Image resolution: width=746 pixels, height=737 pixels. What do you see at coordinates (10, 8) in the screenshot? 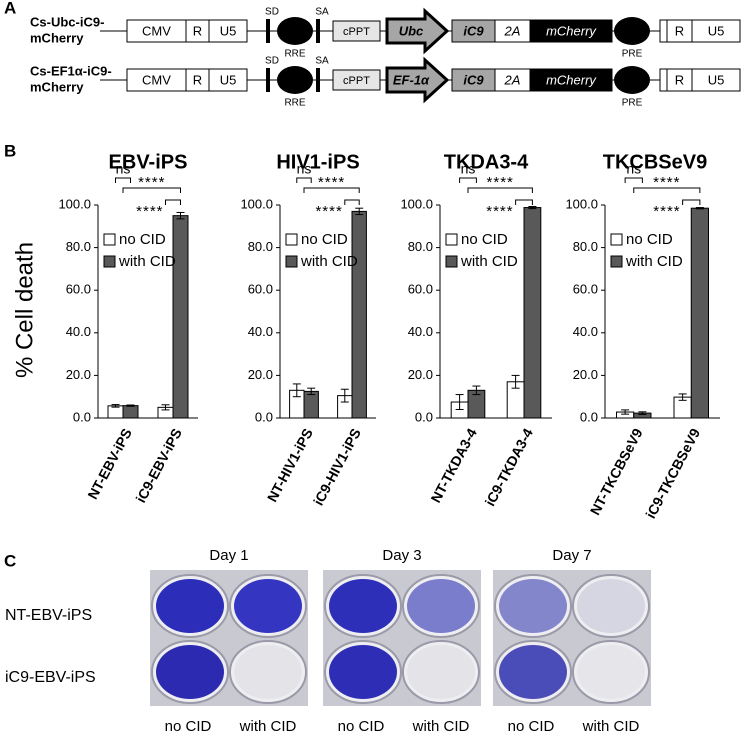
I see `panel-label: A` at bounding box center [10, 8].